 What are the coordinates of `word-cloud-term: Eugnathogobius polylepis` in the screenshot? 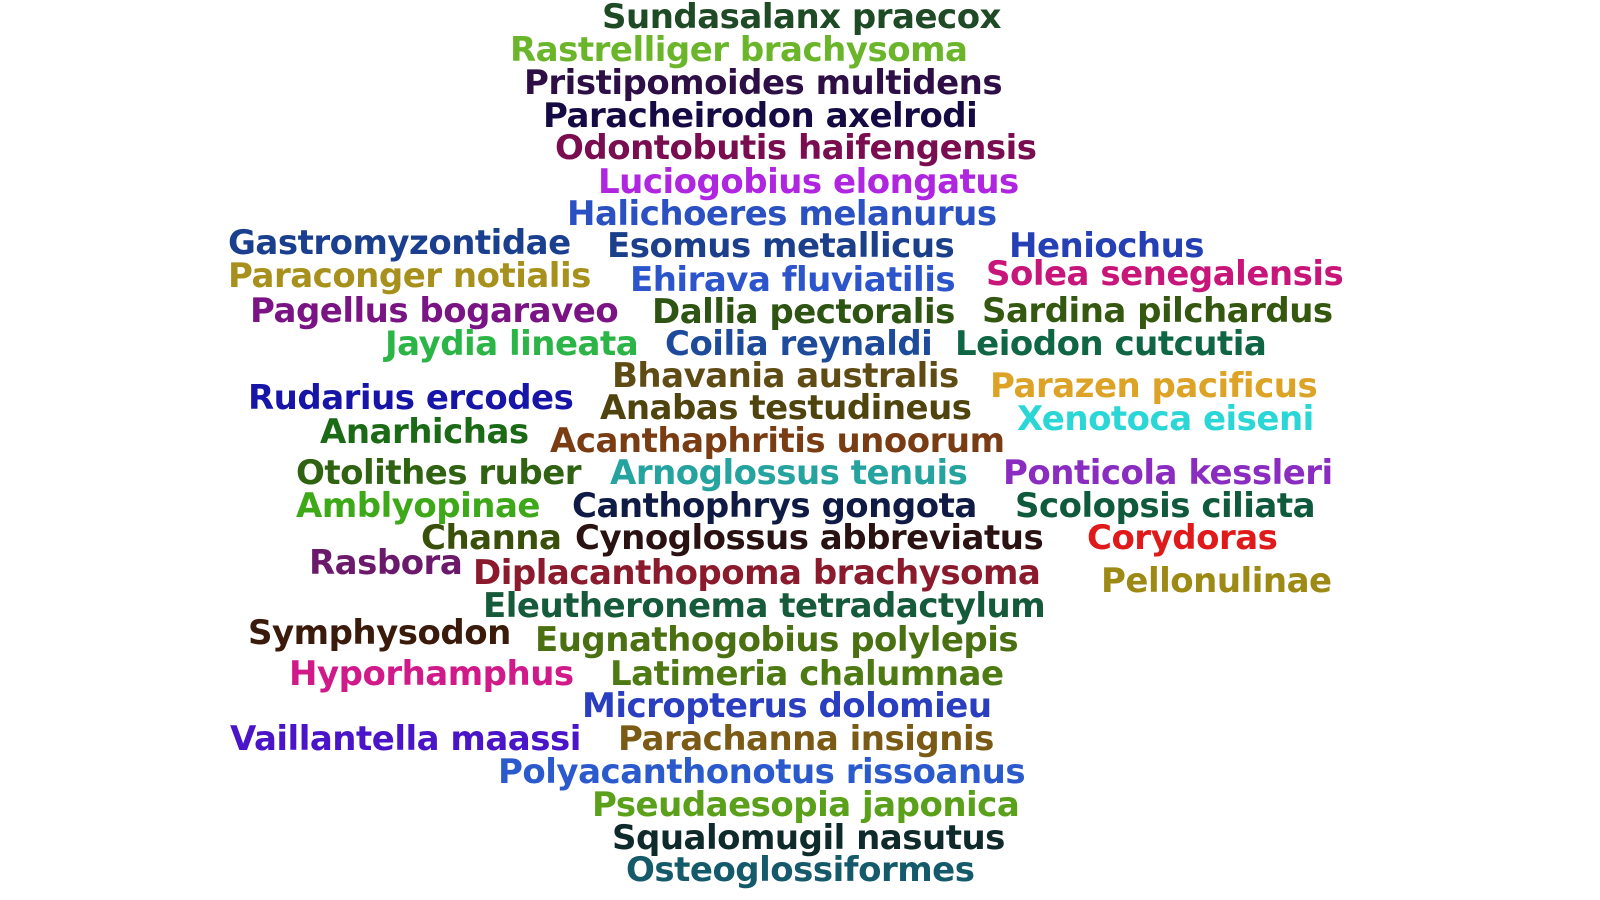 It's located at (777, 640).